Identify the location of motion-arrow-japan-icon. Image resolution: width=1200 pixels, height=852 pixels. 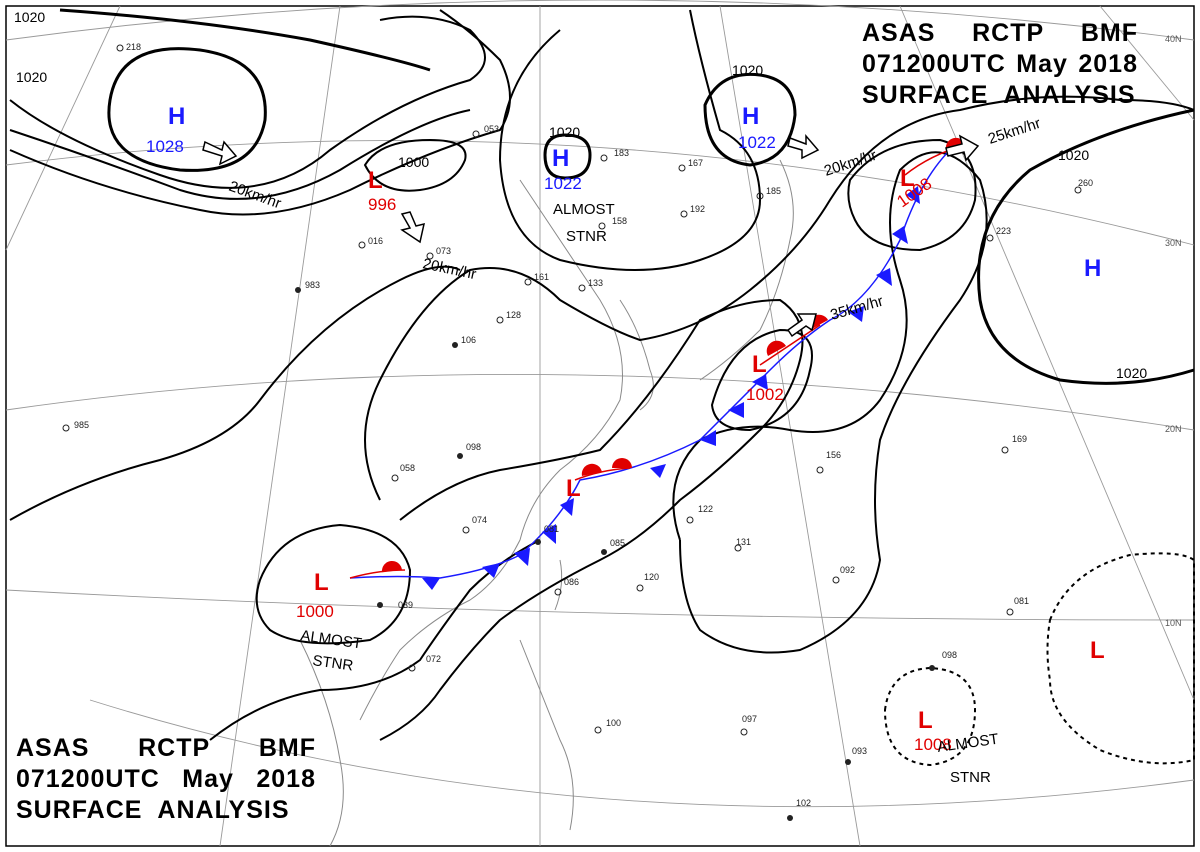
(801, 325).